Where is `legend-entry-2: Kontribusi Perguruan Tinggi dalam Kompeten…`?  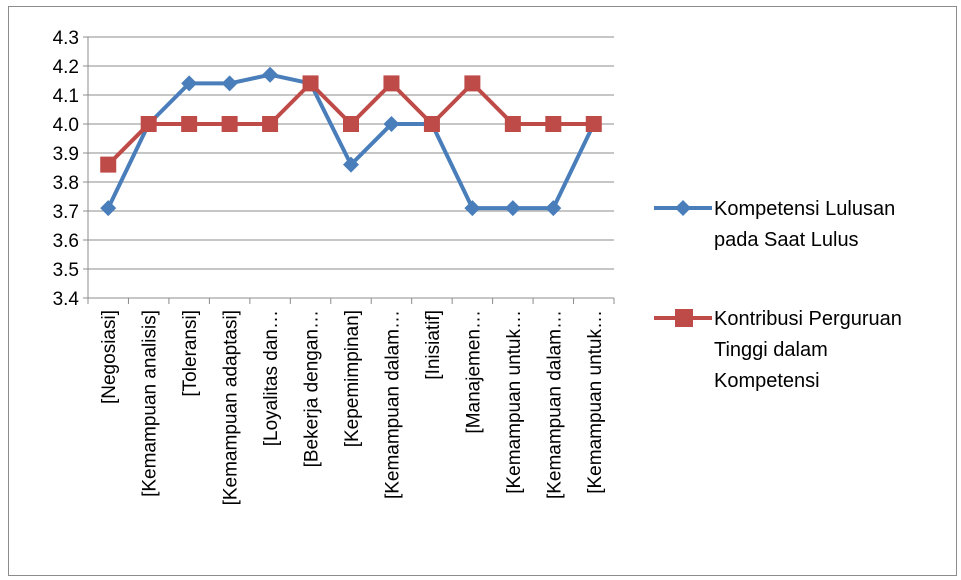
legend-entry-2: Kontribusi Perguruan Tinggi dalam Kompeten… is located at coordinates (778, 350).